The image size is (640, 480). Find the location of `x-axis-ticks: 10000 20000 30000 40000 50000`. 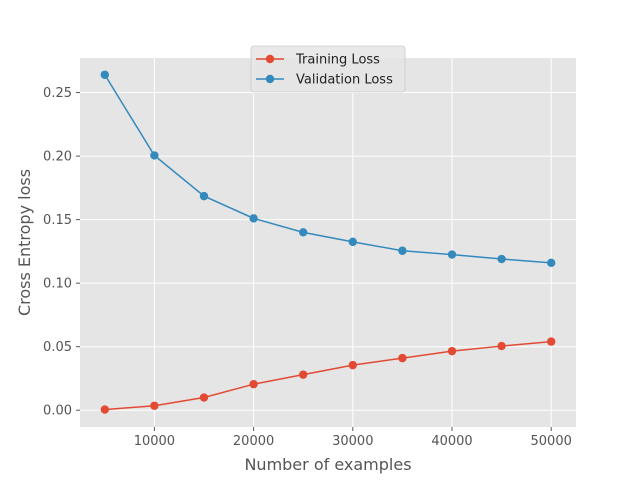

x-axis-ticks: 10000 20000 30000 40000 50000 is located at coordinates (353, 438).